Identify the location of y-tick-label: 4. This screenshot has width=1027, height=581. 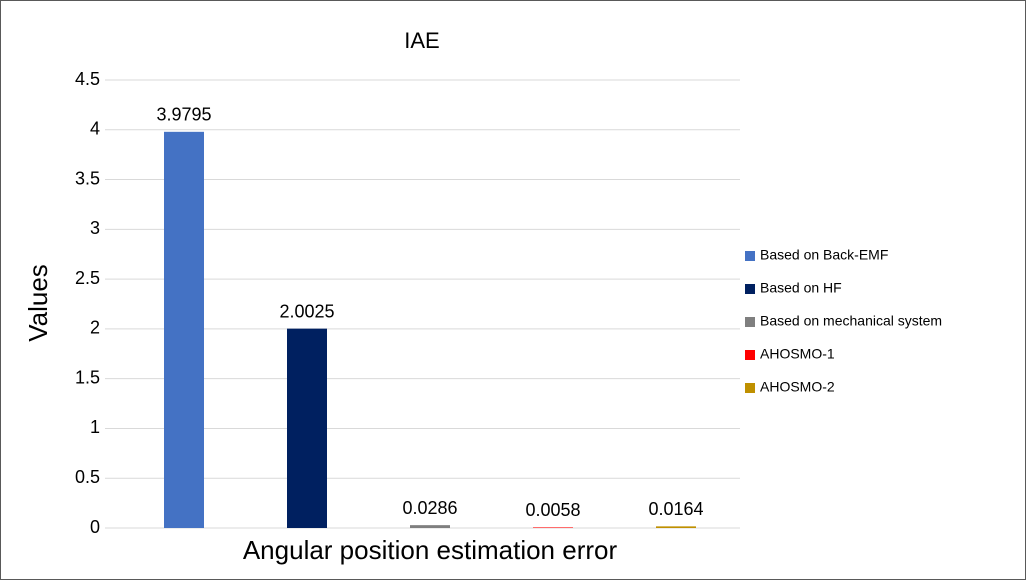
(95, 129).